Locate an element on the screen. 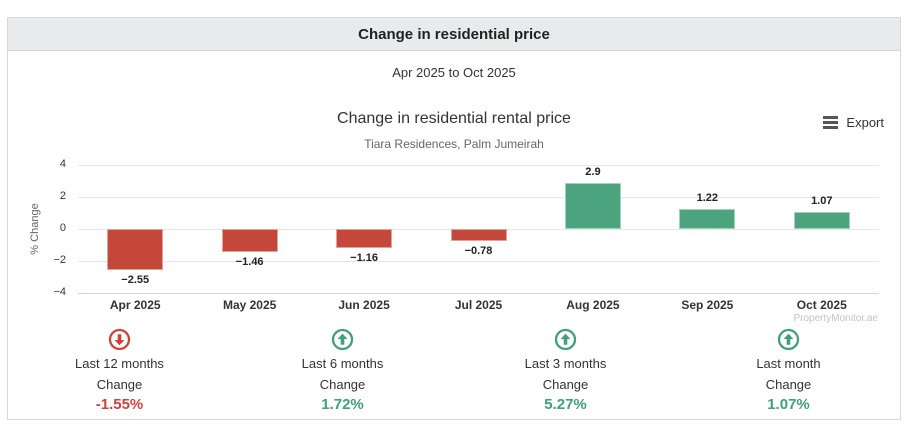  y-axis-tick-label: 2 is located at coordinates (62, 196).